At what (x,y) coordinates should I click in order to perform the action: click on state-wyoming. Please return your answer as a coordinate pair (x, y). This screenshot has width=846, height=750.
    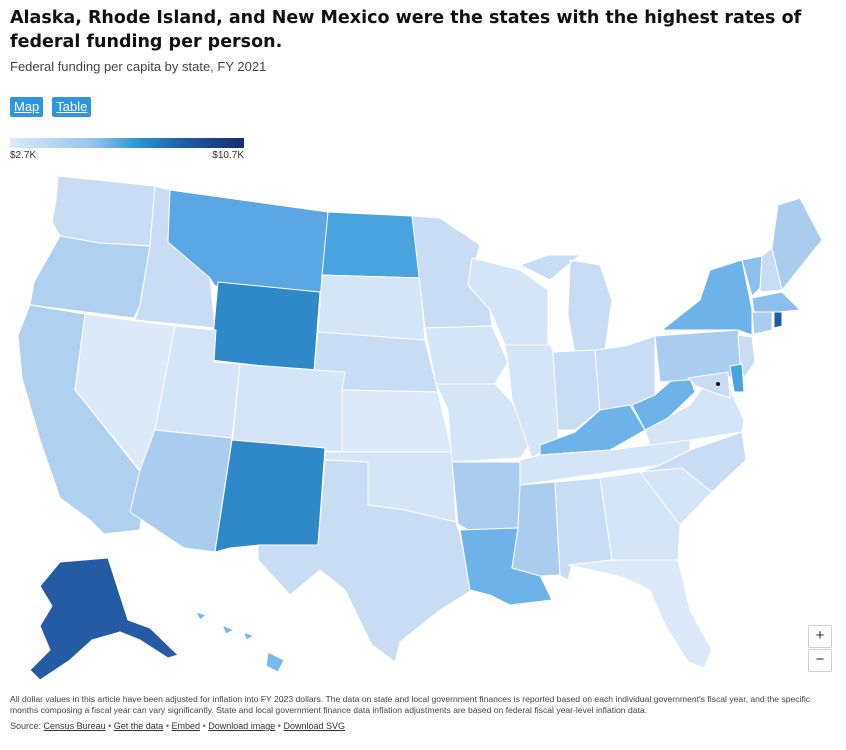
    Looking at the image, I should click on (265, 327).